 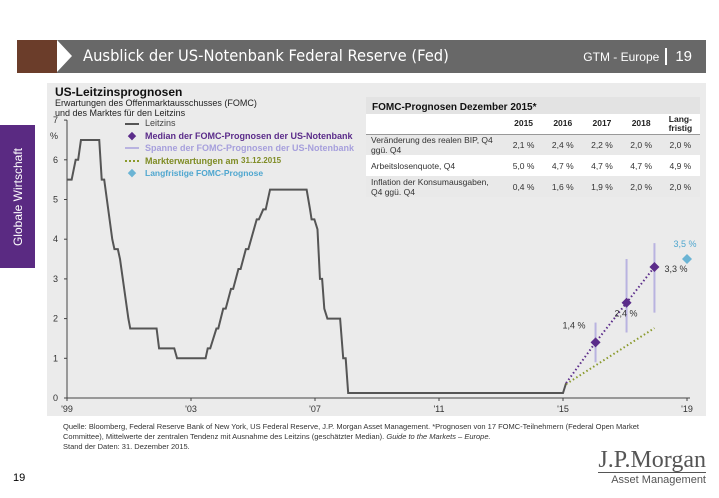 I want to click on longrun-label: 3,5 %, so click(x=684, y=244).